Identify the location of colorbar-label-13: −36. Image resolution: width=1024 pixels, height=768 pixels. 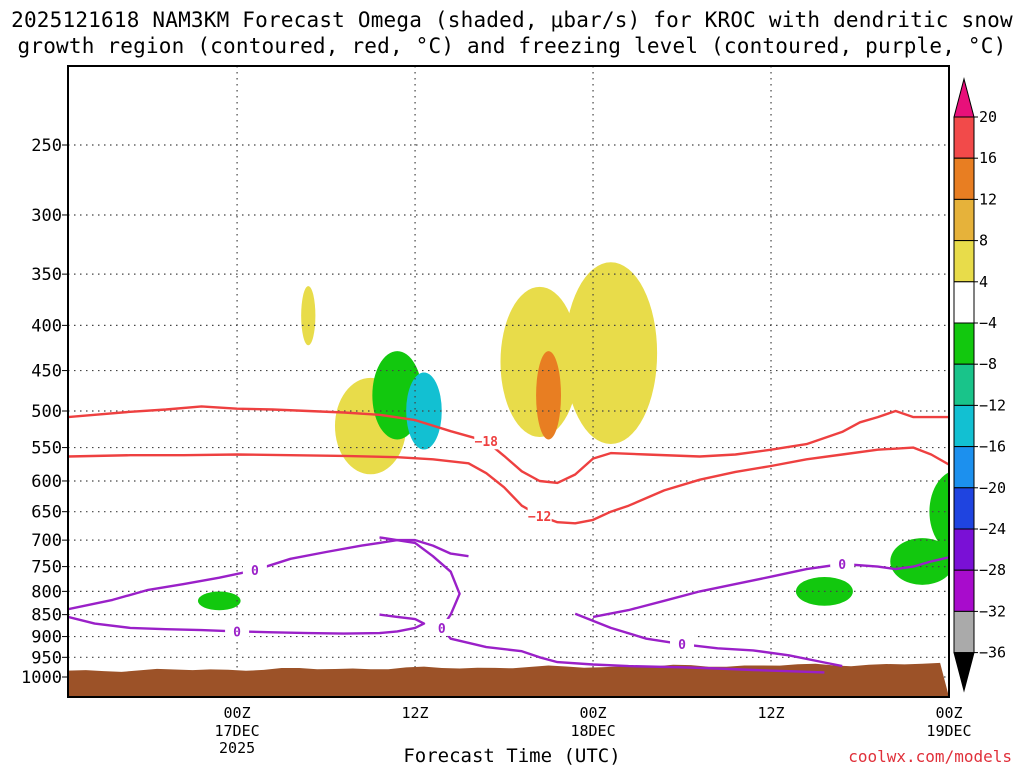
(992, 653).